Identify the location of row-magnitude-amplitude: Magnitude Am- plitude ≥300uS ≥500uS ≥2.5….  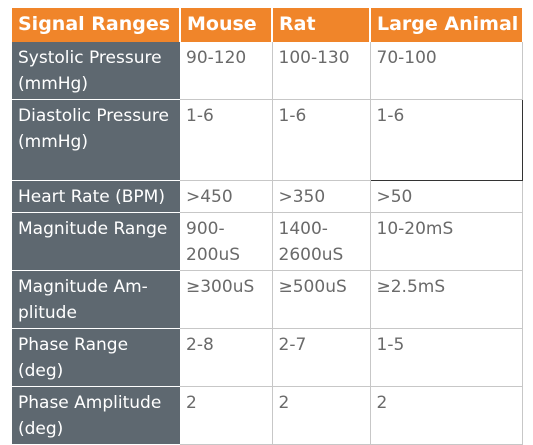
(267, 299).